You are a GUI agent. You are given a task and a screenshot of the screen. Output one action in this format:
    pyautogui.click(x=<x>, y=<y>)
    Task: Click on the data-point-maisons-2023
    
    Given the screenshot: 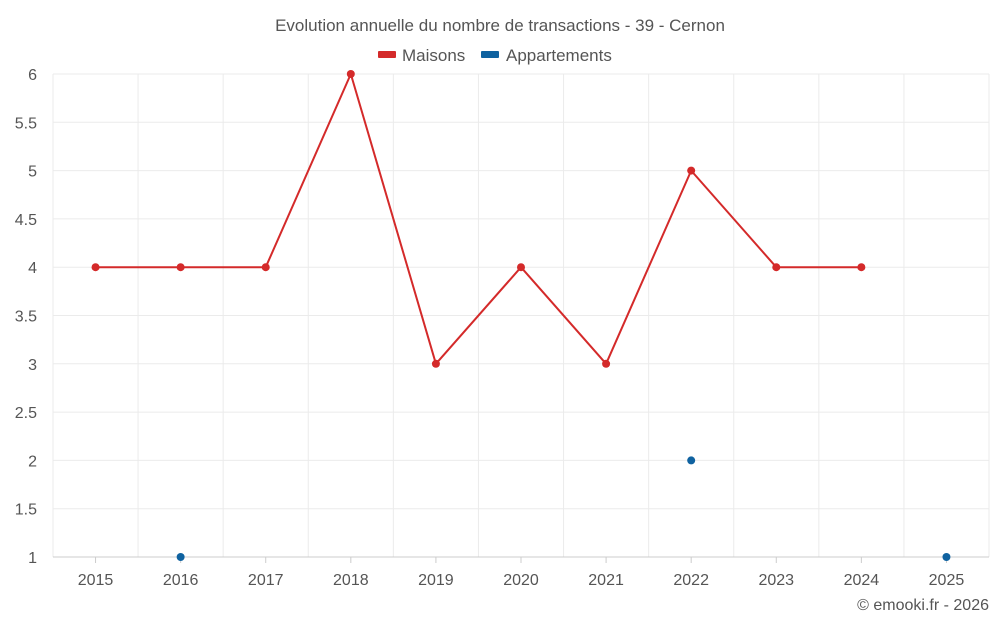 What is the action you would take?
    pyautogui.click(x=776, y=267)
    